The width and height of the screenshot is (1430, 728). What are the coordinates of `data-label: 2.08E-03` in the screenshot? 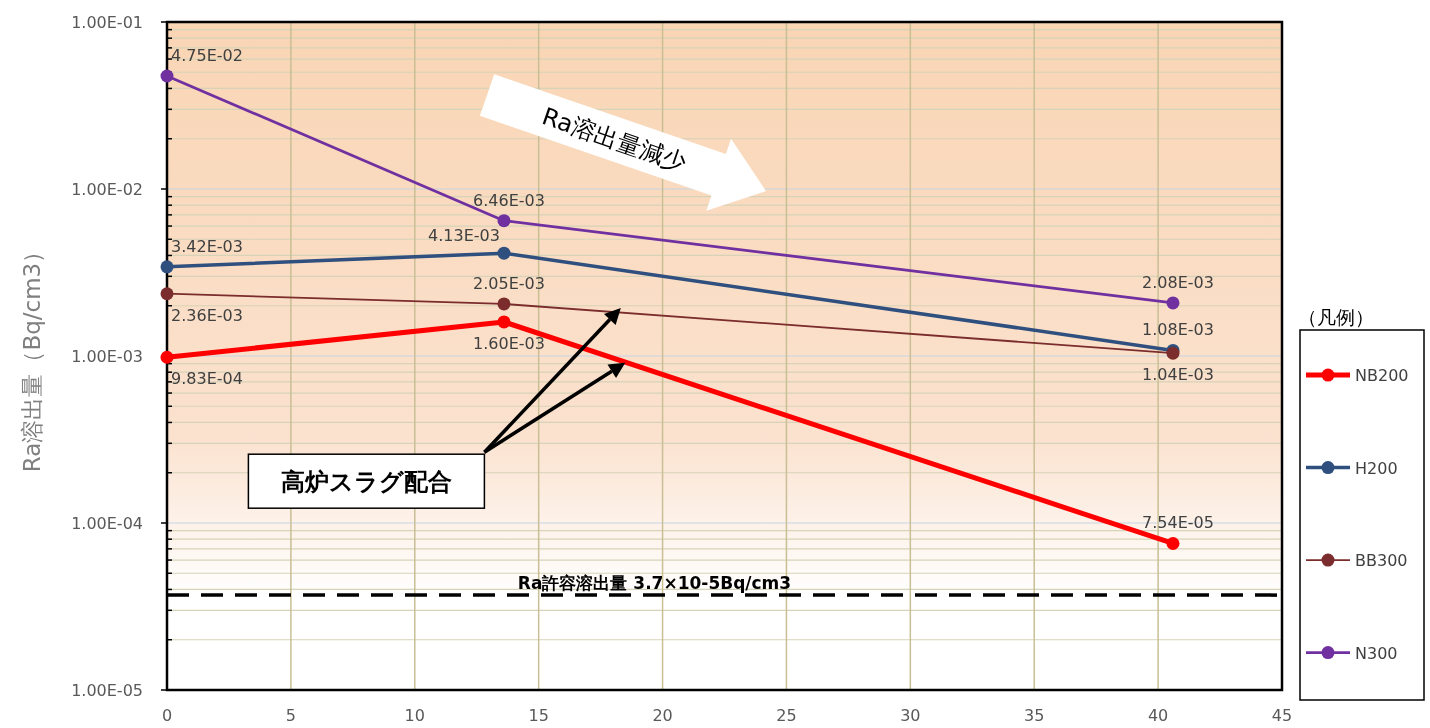 It's located at (1178, 282).